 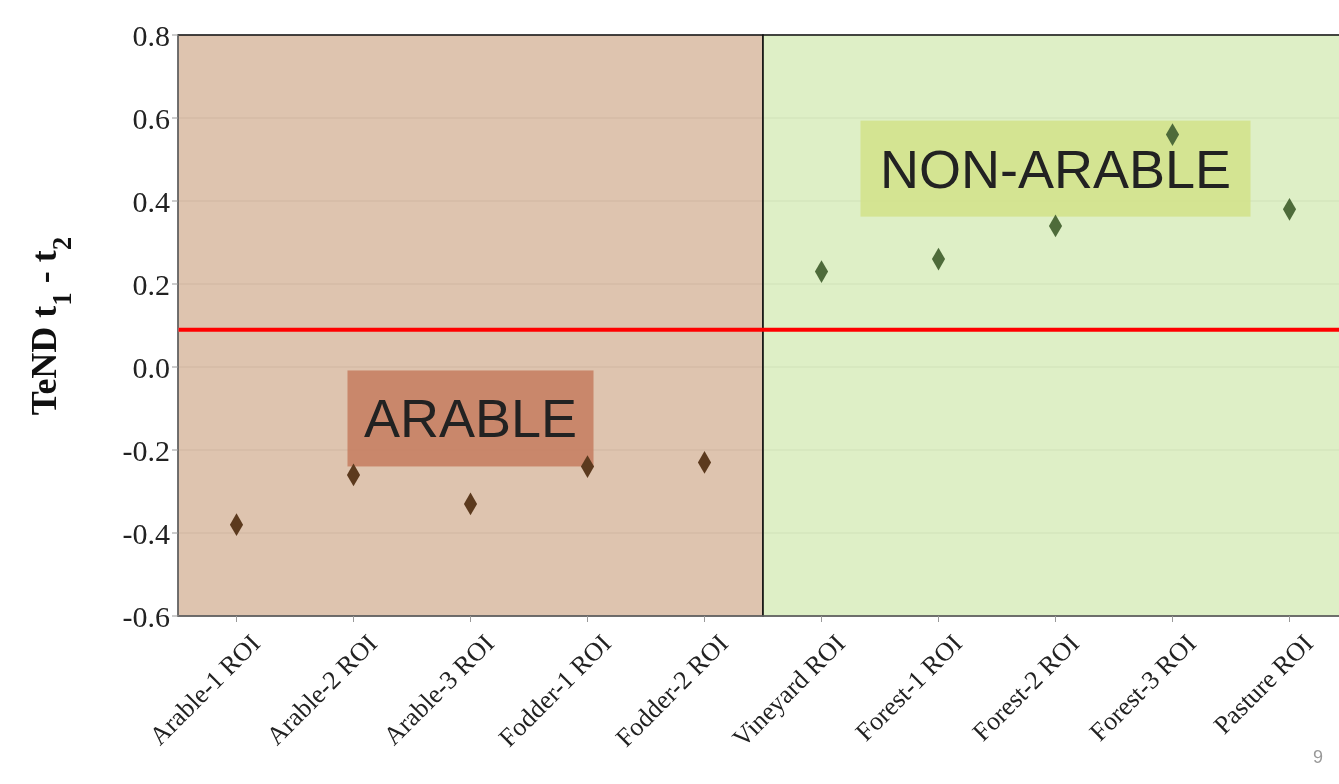 What do you see at coordinates (146, 616) in the screenshot?
I see `y-tick-label: -0.6` at bounding box center [146, 616].